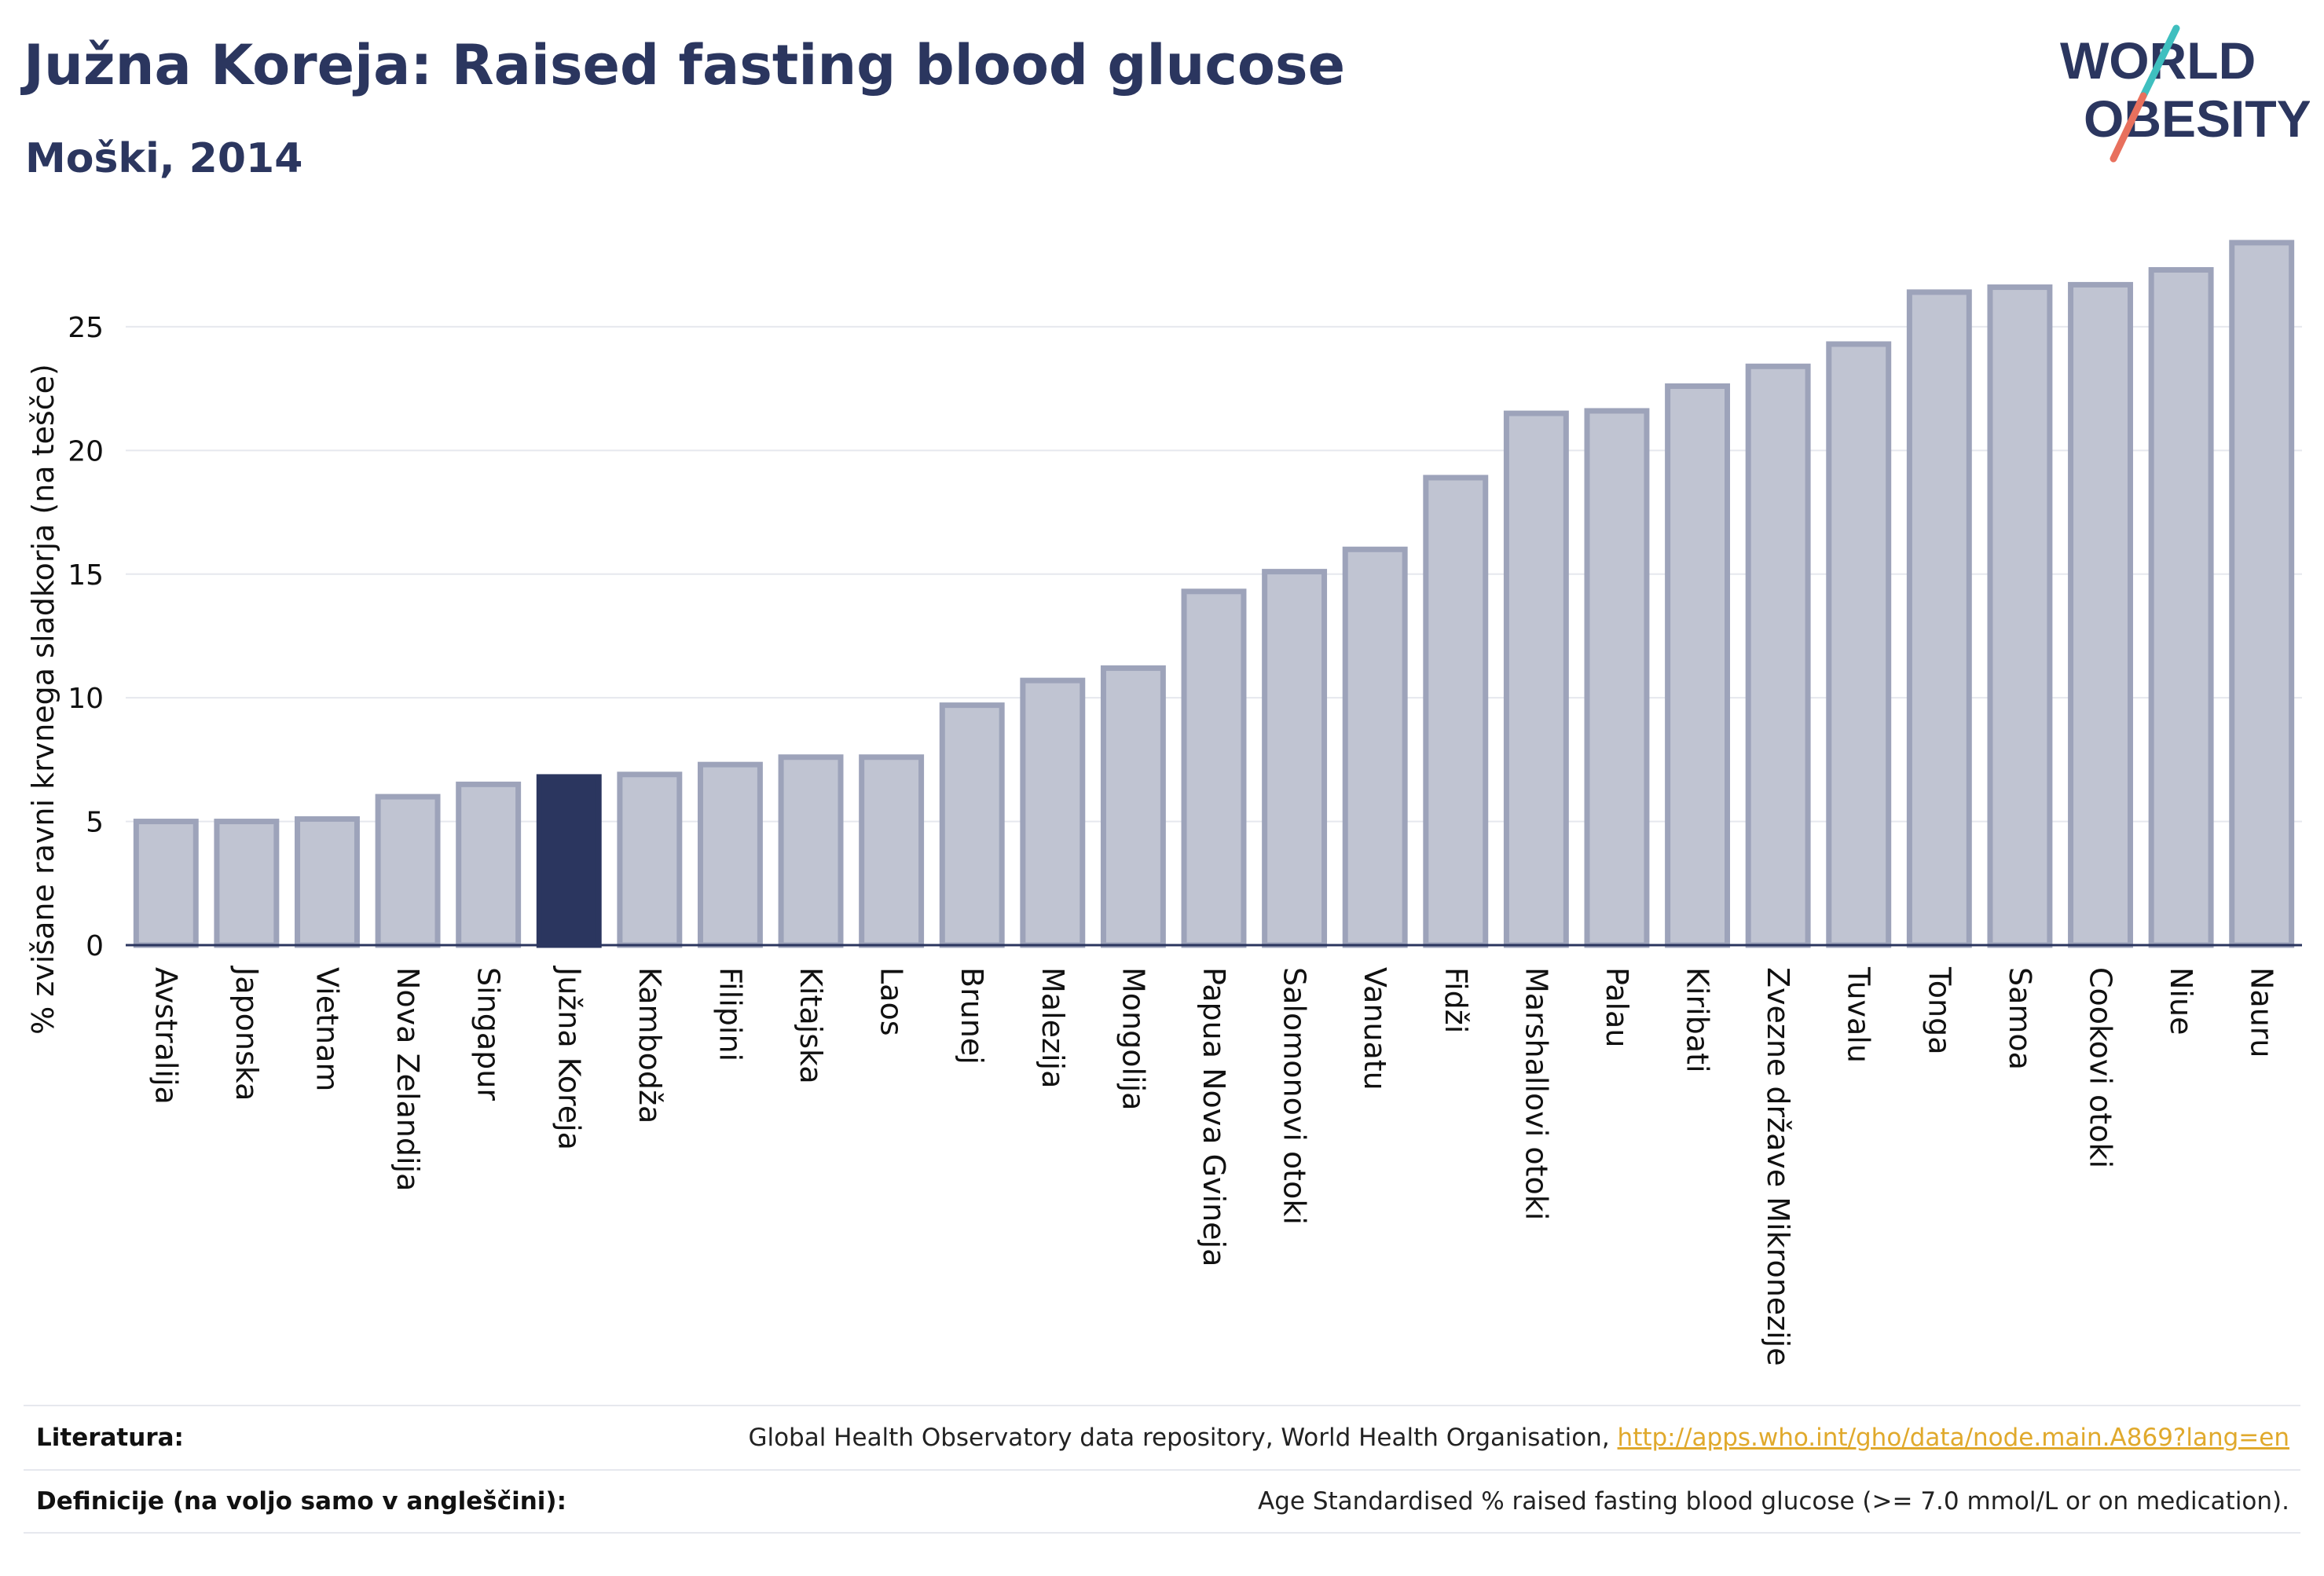  I want to click on y-tick-label: 5, so click(95, 823).